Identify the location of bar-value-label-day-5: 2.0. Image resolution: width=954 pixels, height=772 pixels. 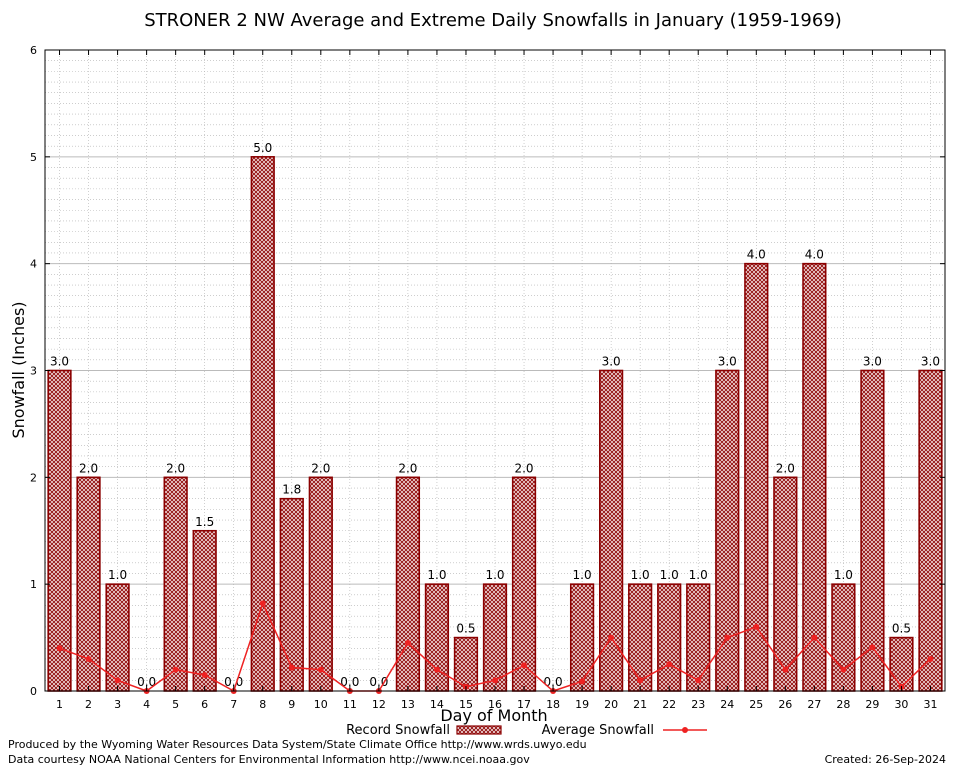
(175, 468).